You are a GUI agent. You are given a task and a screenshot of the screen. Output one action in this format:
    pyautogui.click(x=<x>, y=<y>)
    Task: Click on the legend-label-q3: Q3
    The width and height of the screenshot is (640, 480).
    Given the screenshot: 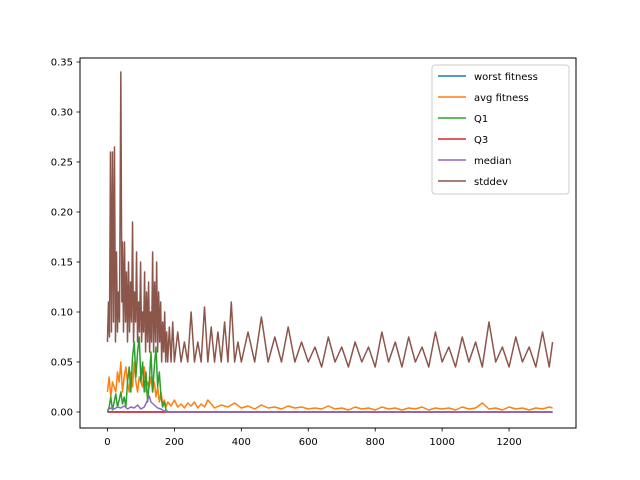 What is the action you would take?
    pyautogui.click(x=481, y=140)
    